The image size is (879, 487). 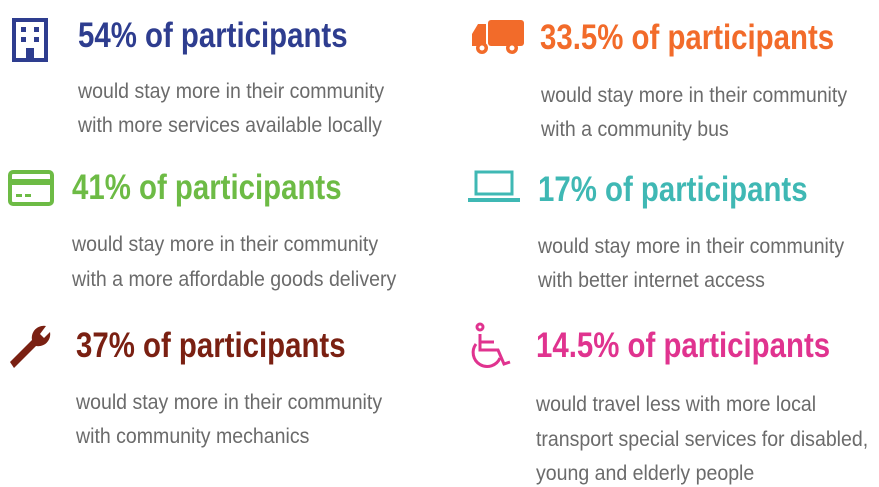 What do you see at coordinates (230, 125) in the screenshot?
I see `description-line: with more services available locally` at bounding box center [230, 125].